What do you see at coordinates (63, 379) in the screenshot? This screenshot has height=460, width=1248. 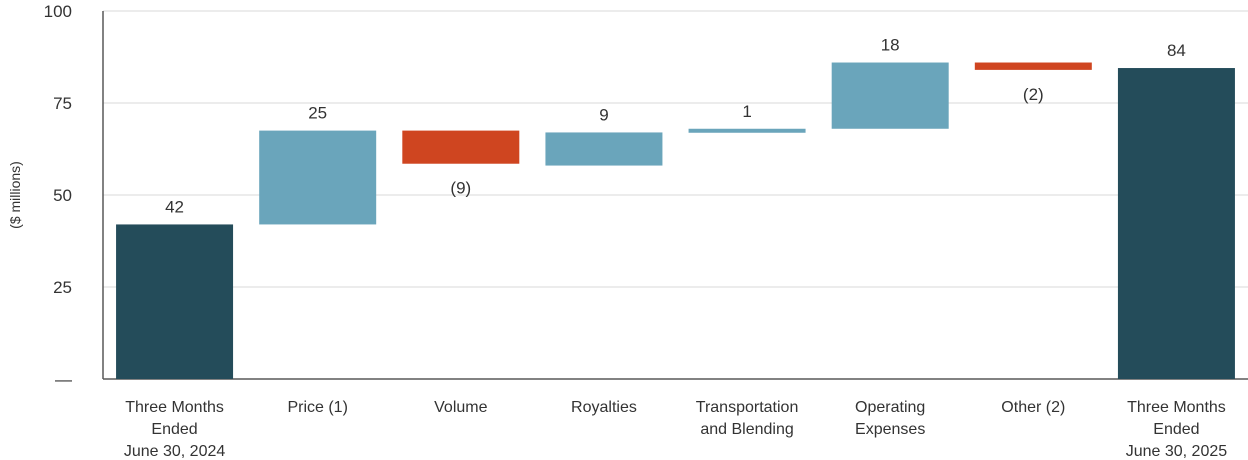 I see `y-tick-label: —` at bounding box center [63, 379].